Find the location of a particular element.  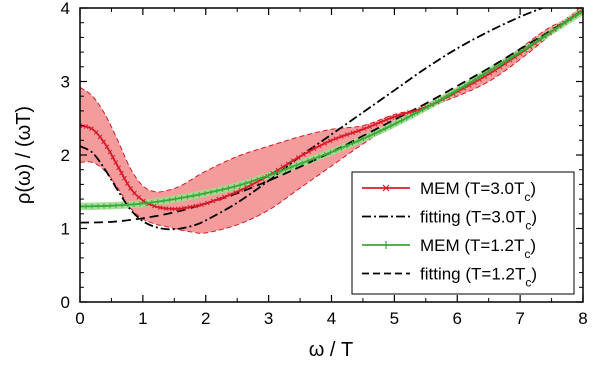

x-tick-label: 6 is located at coordinates (457, 318).